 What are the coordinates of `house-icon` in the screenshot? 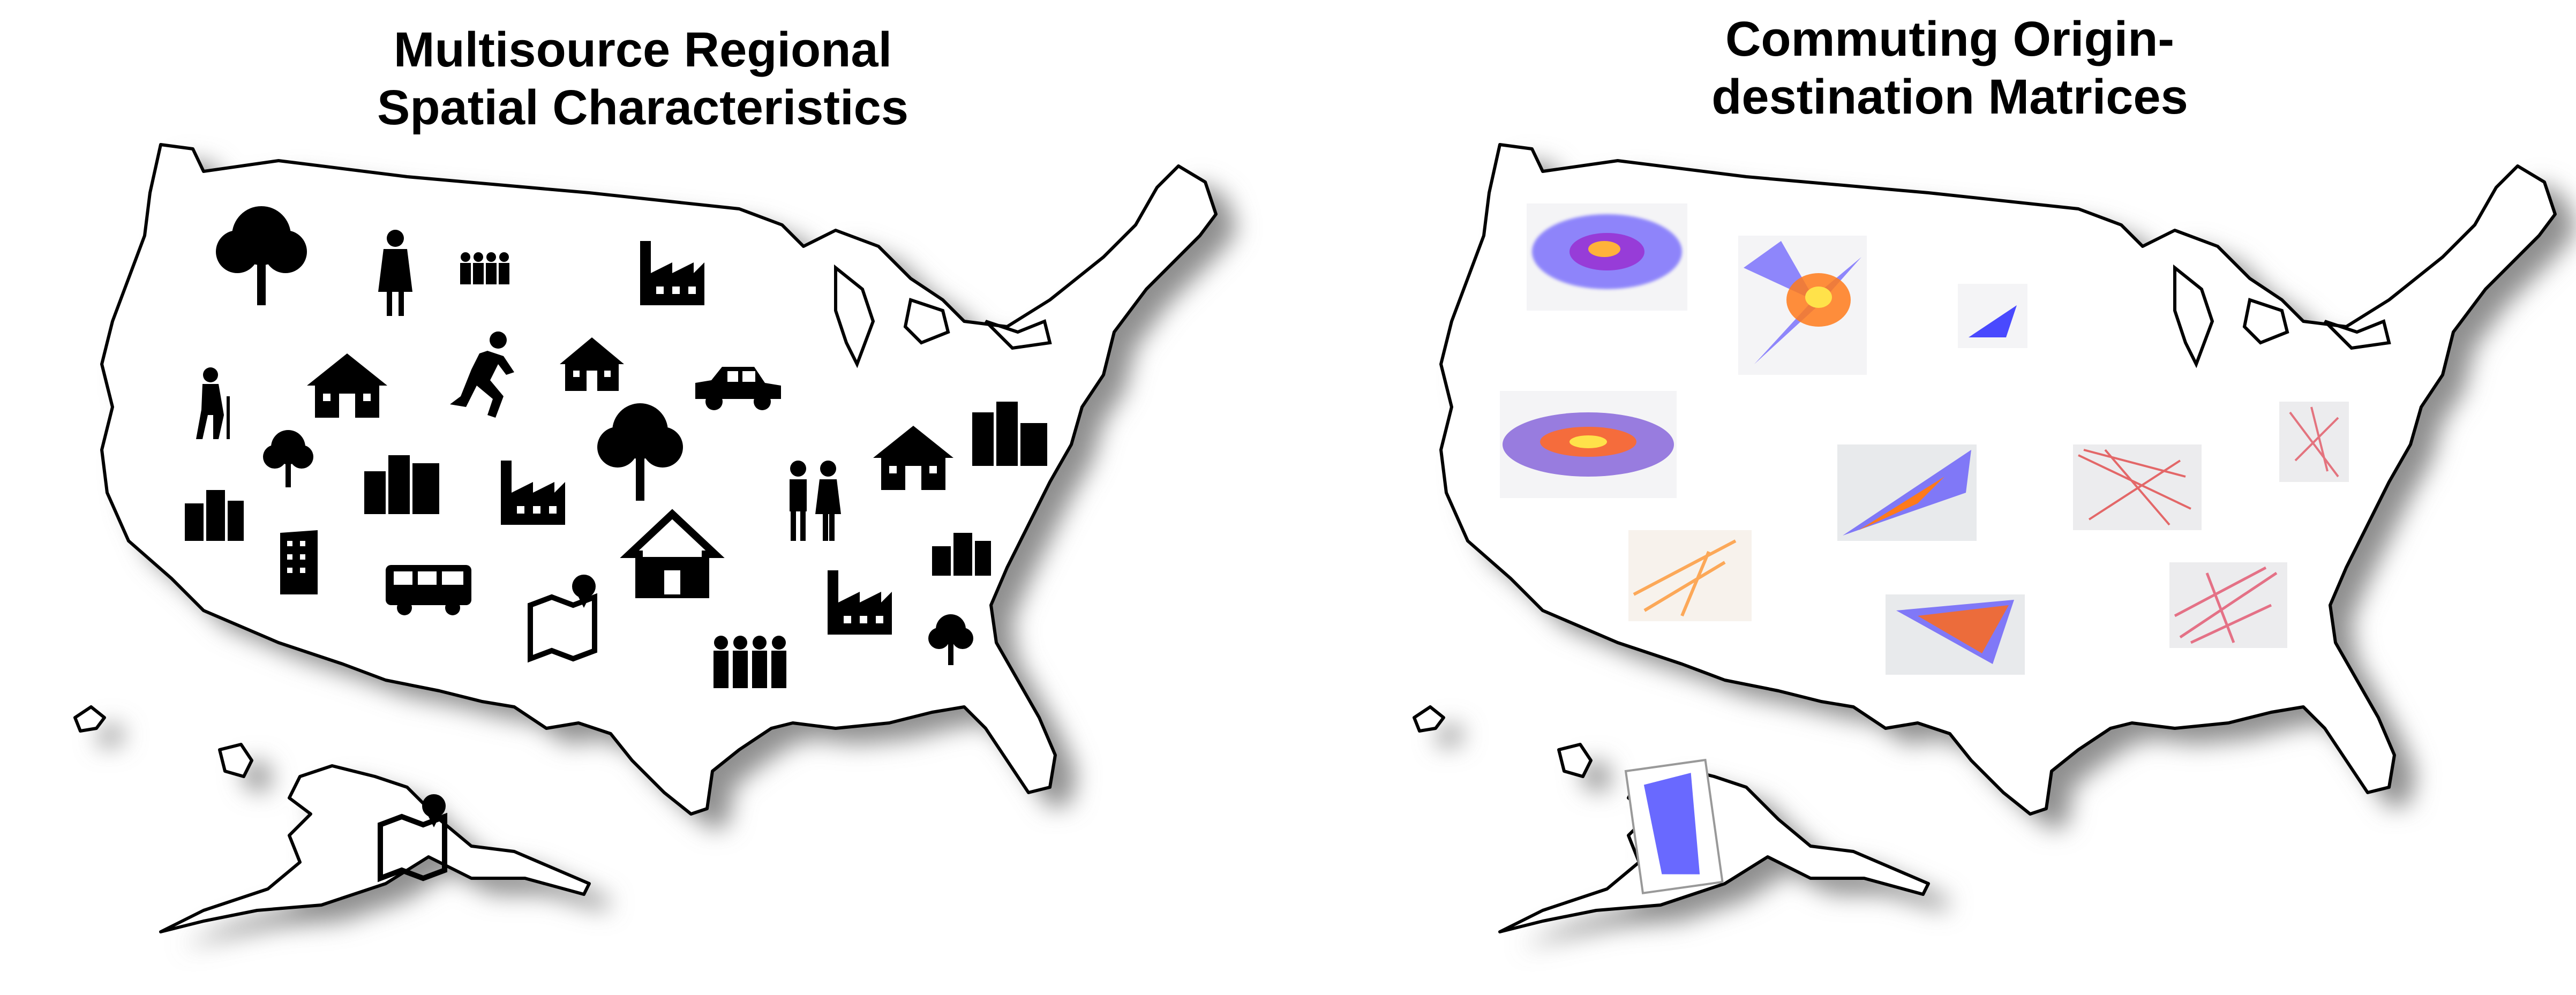 It's located at (672, 553).